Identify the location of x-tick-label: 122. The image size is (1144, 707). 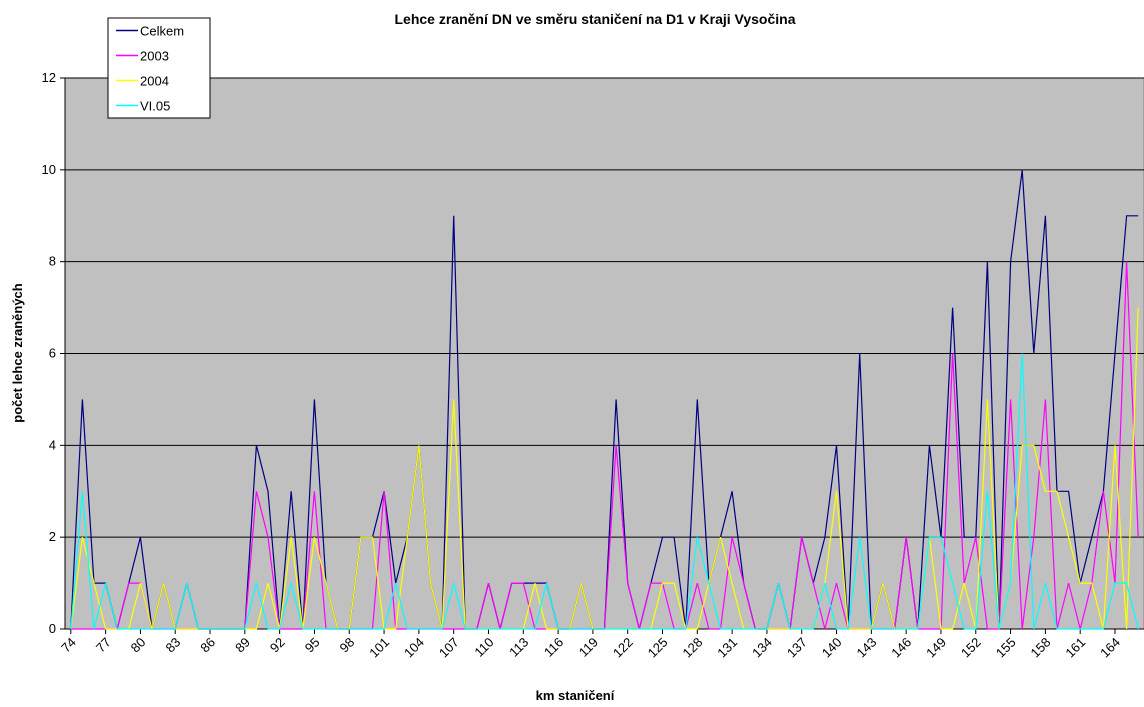
(623, 648).